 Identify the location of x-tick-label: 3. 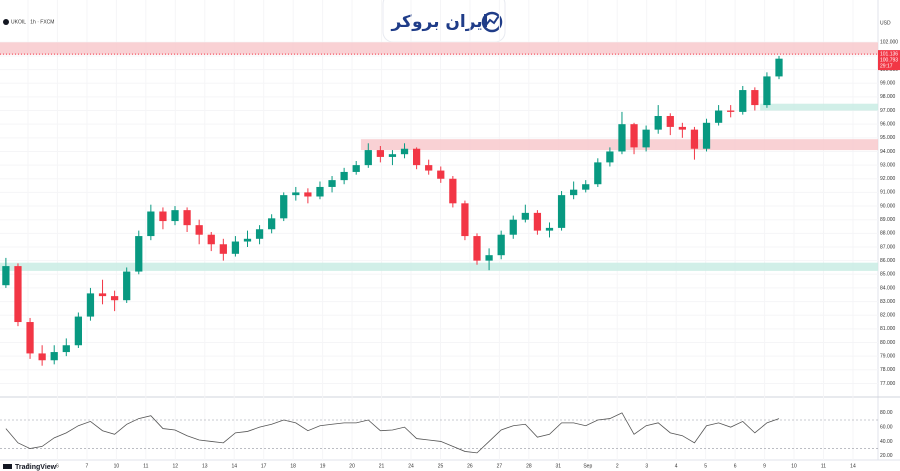
(646, 466).